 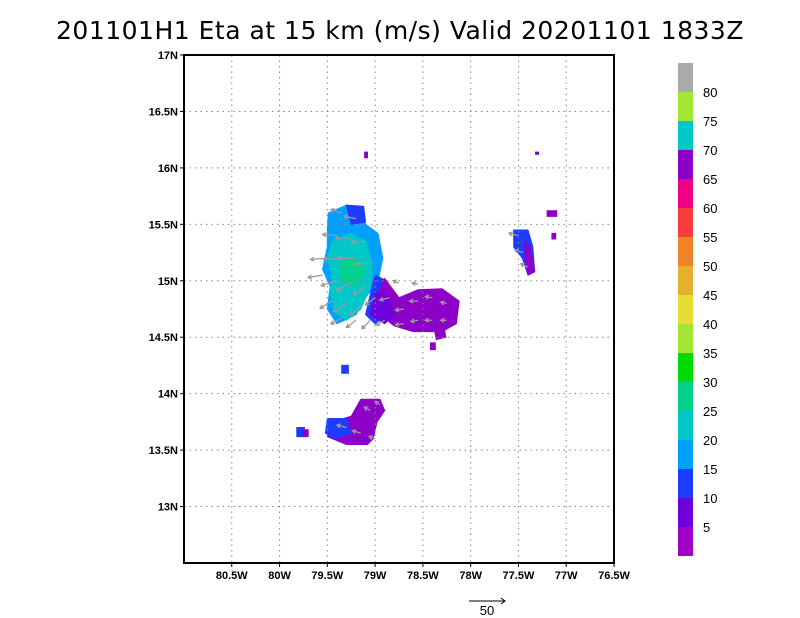 I want to click on y-tick-label: 14.5N, so click(x=163, y=338).